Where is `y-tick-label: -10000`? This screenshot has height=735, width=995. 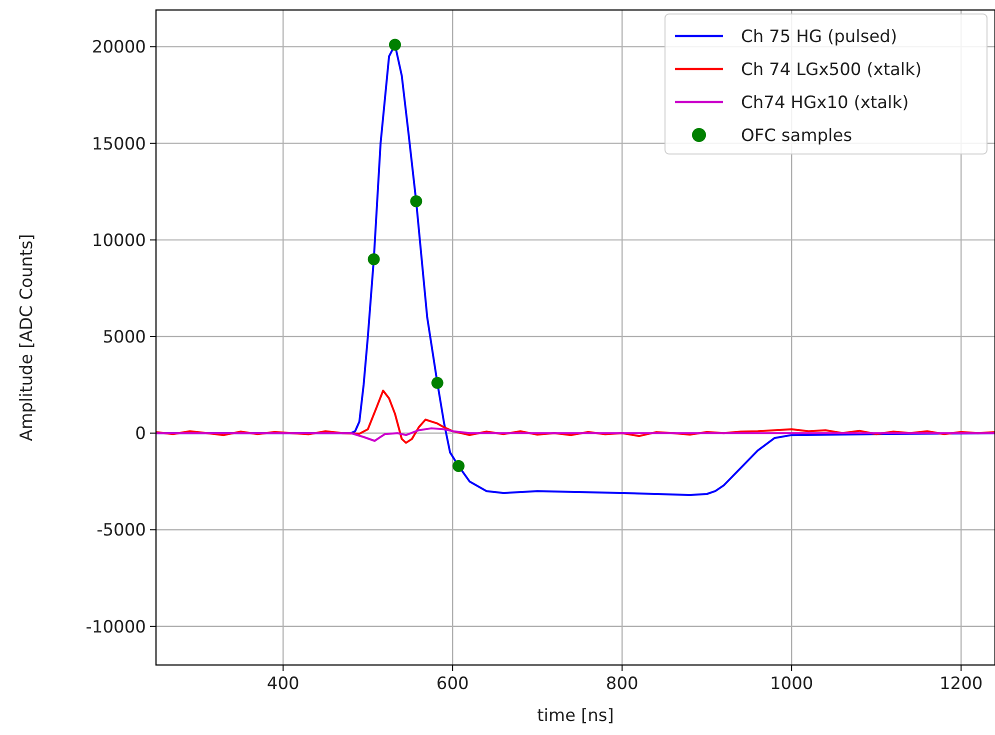 y-tick-label: -10000 is located at coordinates (116, 627).